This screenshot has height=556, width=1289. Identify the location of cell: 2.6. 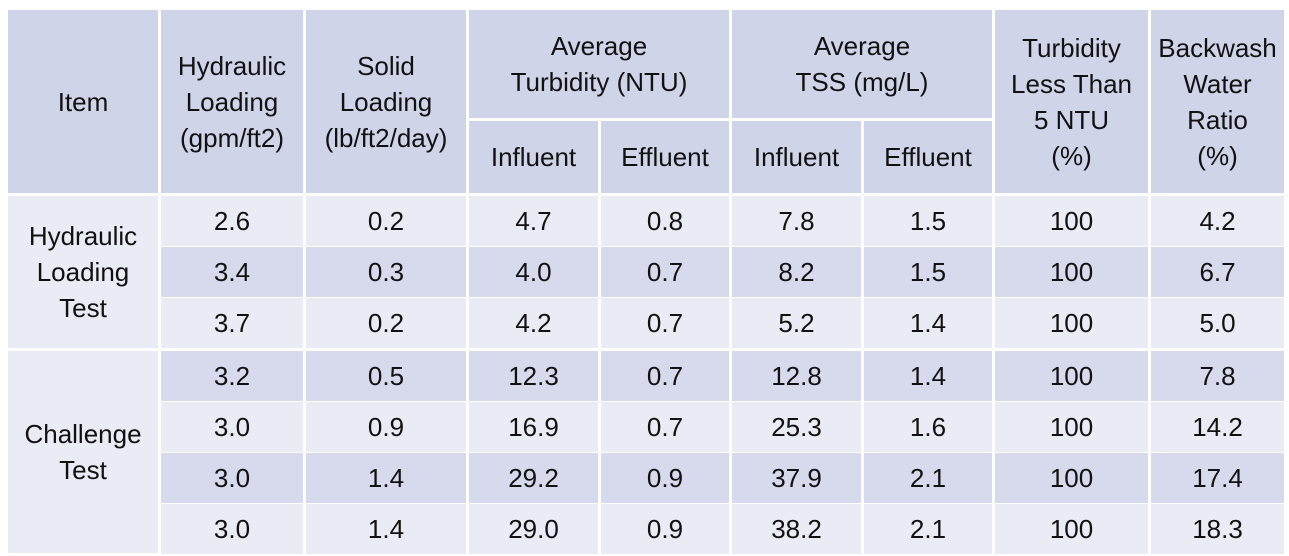
(232, 220).